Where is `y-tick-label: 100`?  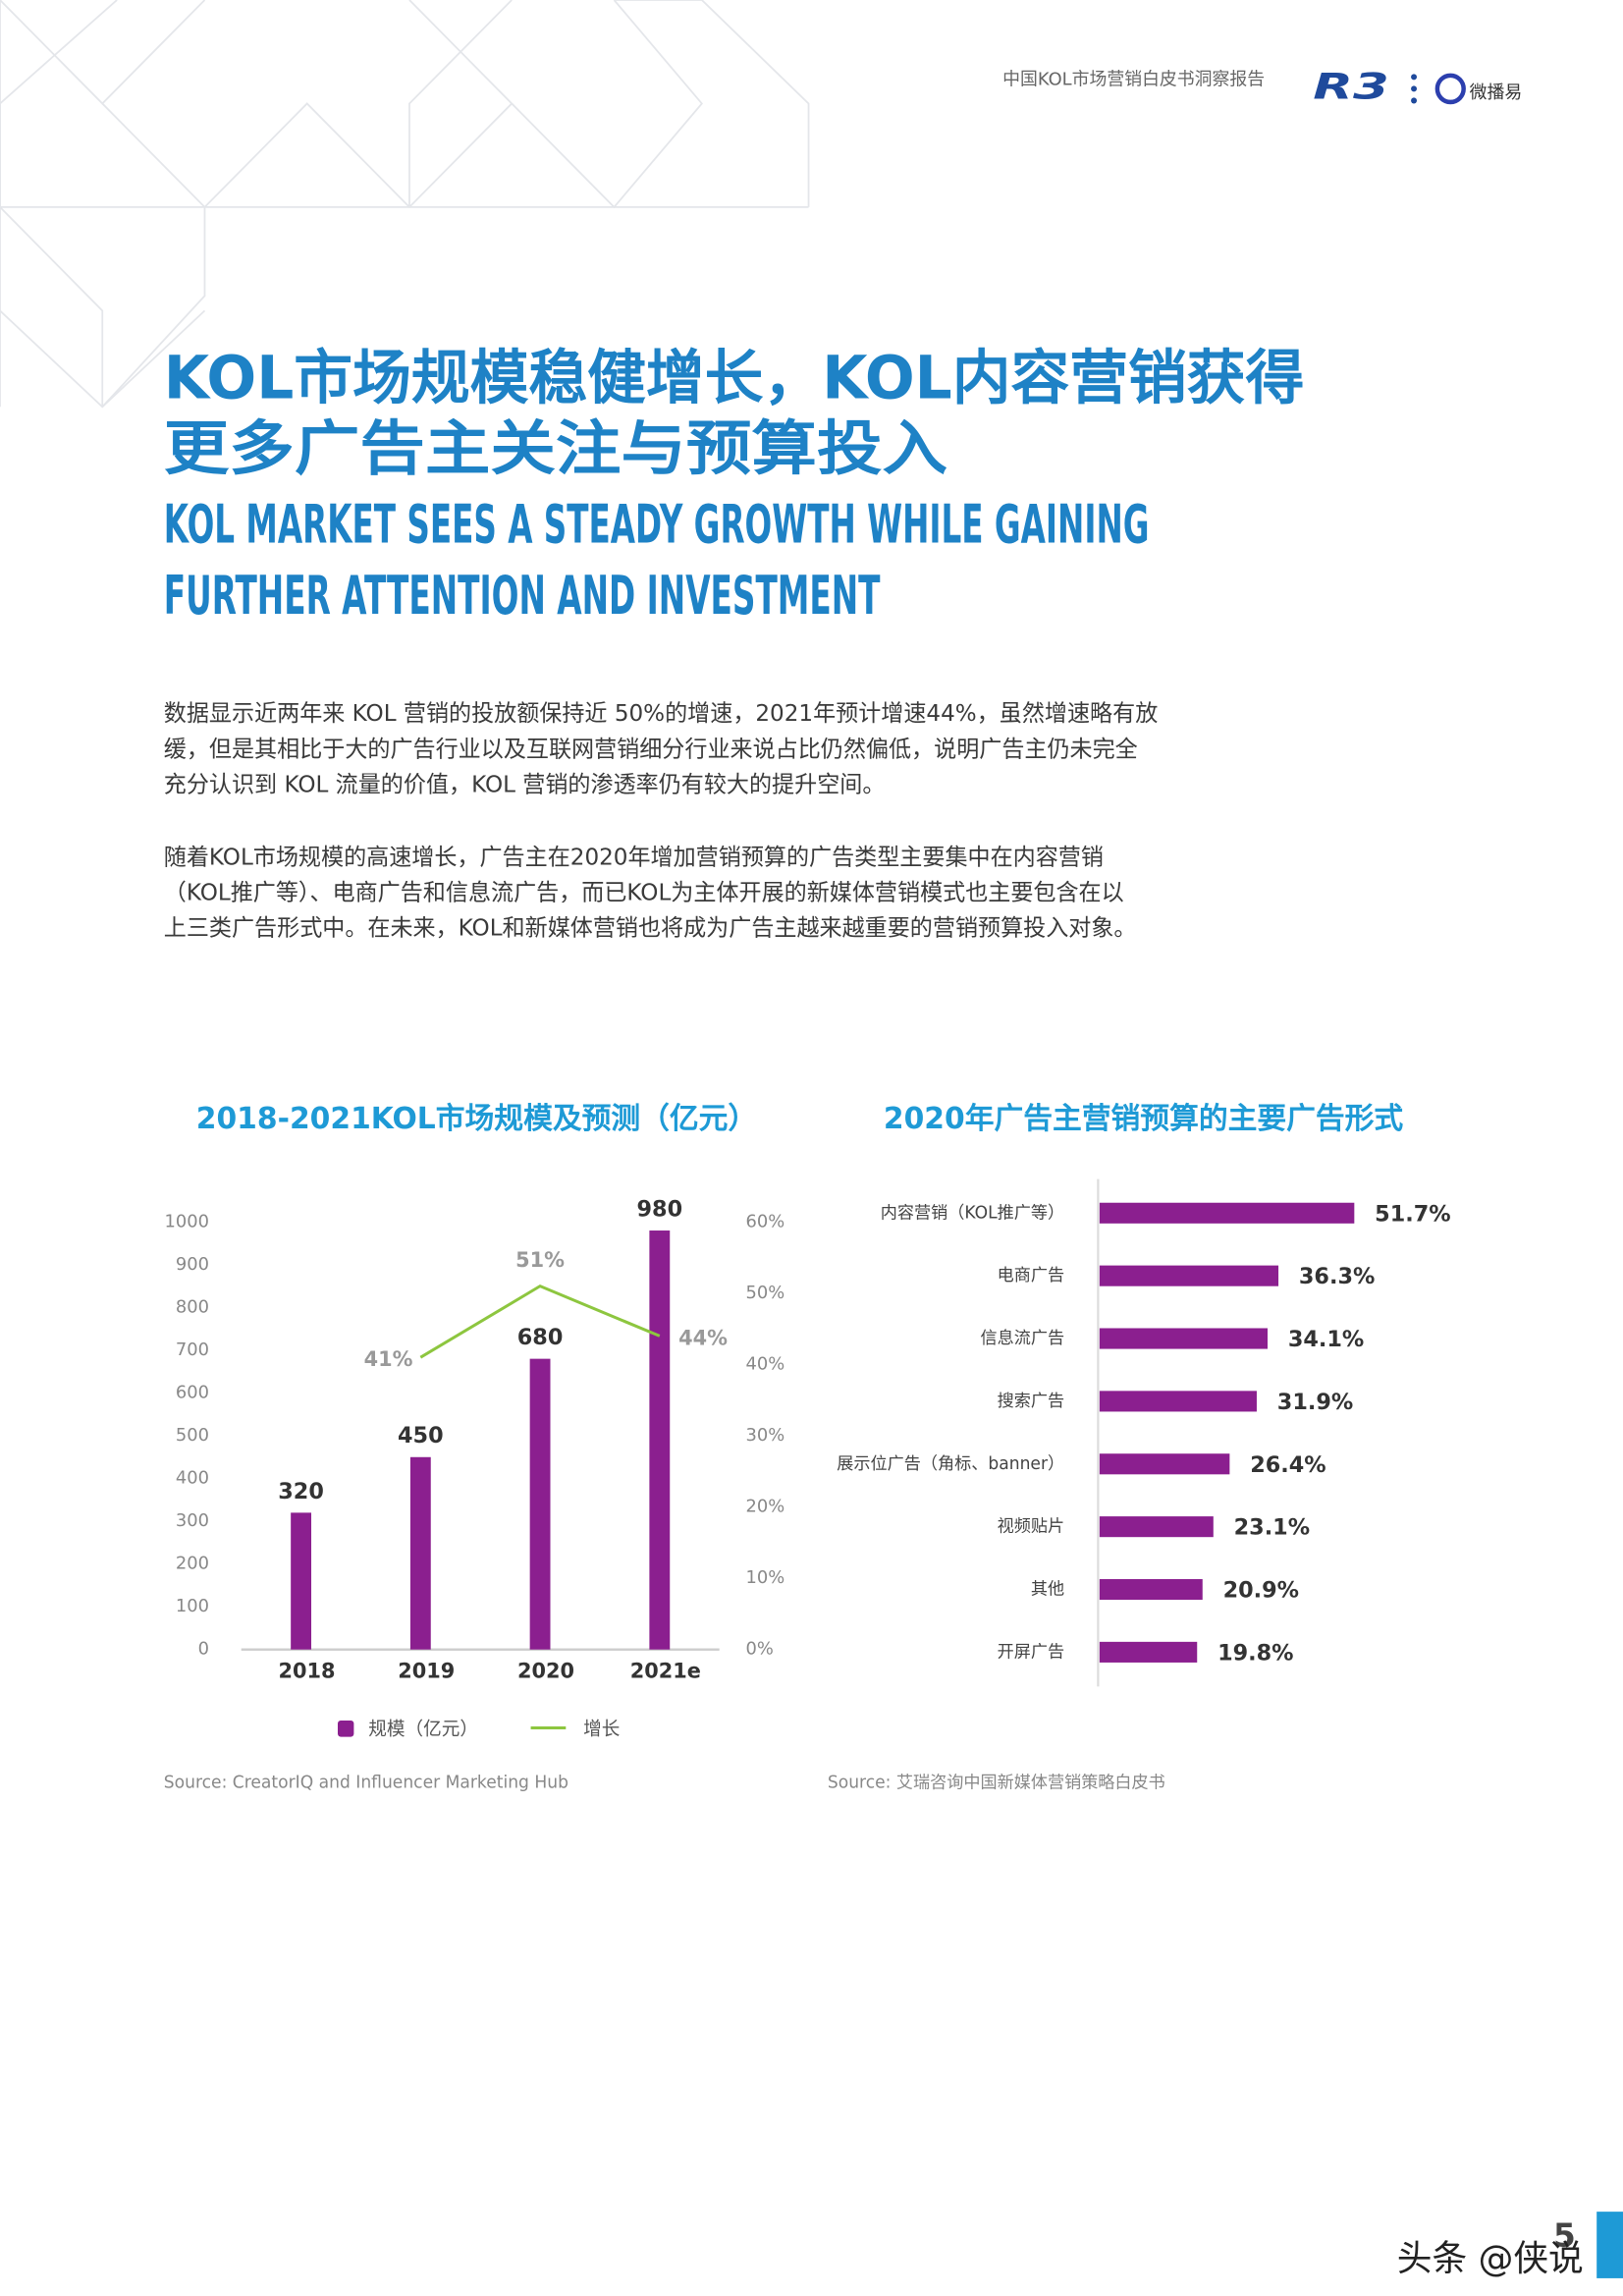 y-tick-label: 100 is located at coordinates (193, 1606).